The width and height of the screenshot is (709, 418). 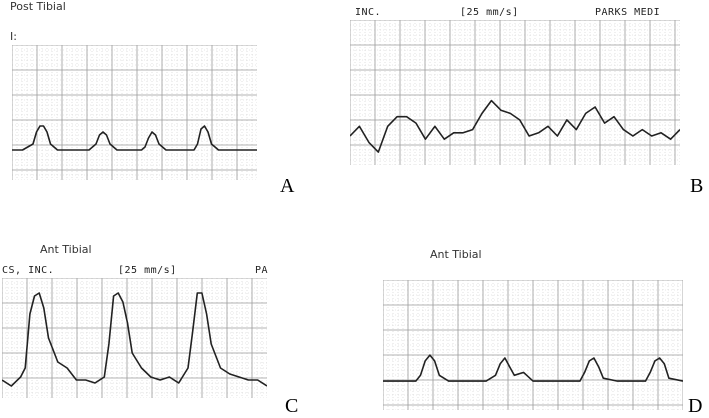 What do you see at coordinates (147, 270) in the screenshot?
I see `panel-c-header-center: [25 mm/s]` at bounding box center [147, 270].